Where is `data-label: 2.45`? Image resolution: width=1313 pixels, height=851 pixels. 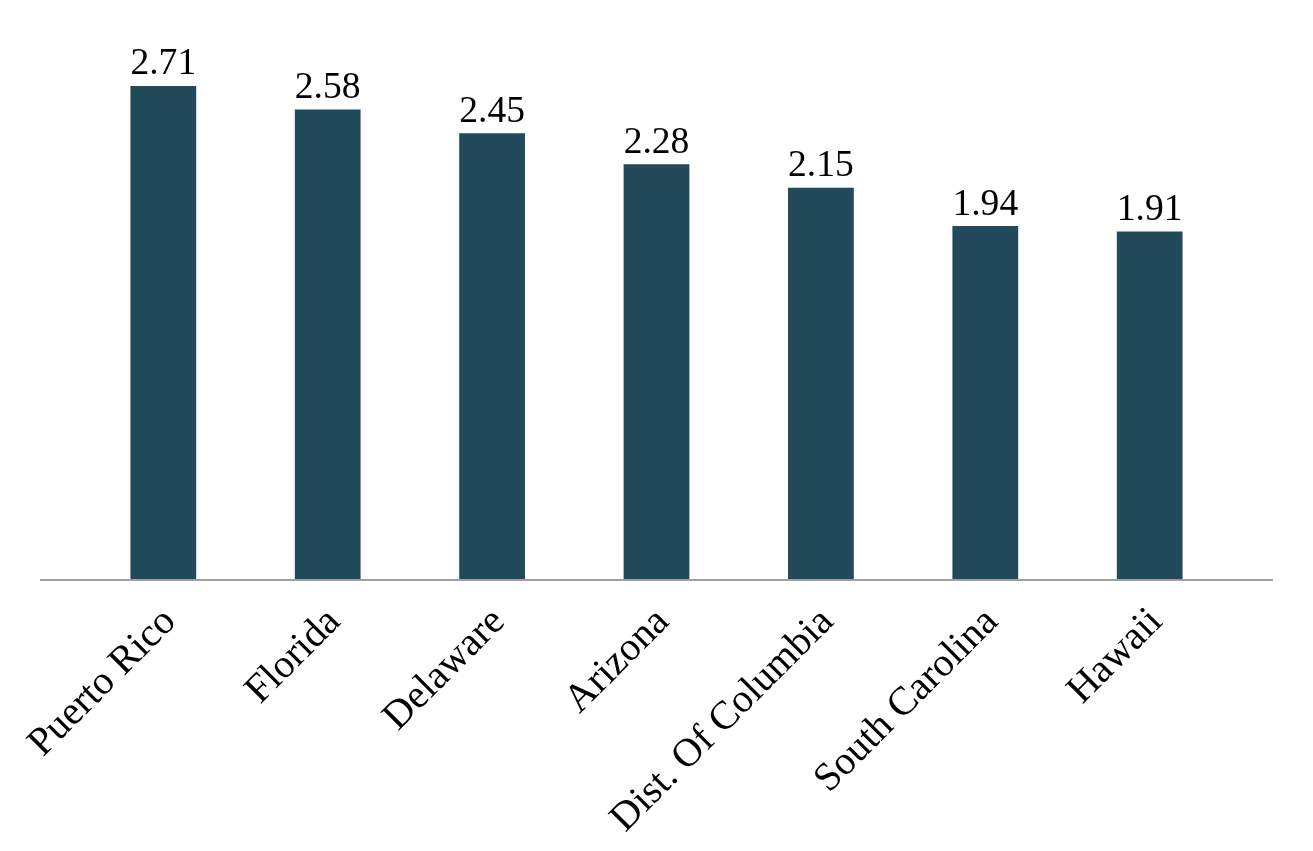 data-label: 2.45 is located at coordinates (492, 109).